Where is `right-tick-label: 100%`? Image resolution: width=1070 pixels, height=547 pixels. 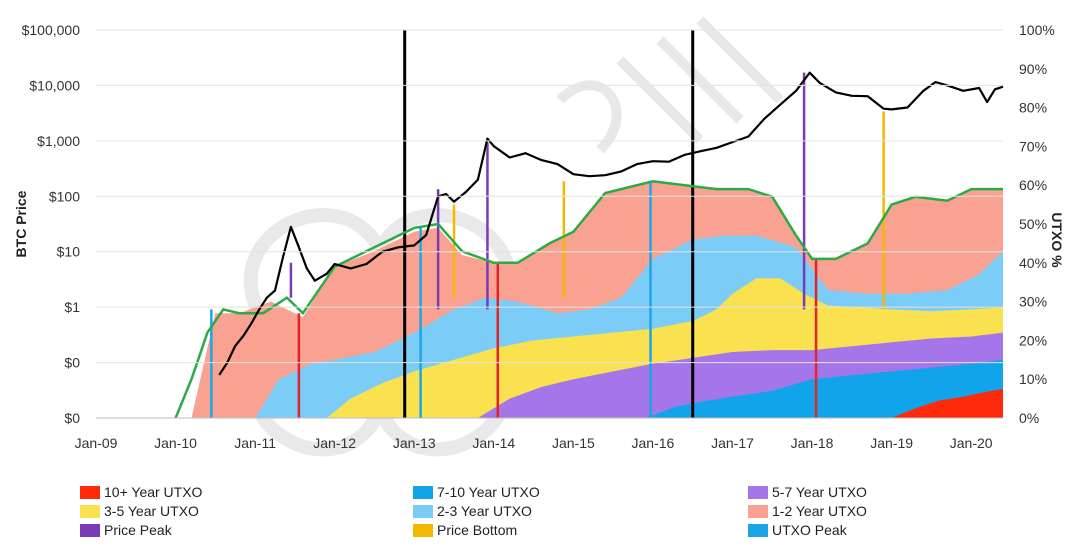
right-tick-label: 100% is located at coordinates (1037, 30).